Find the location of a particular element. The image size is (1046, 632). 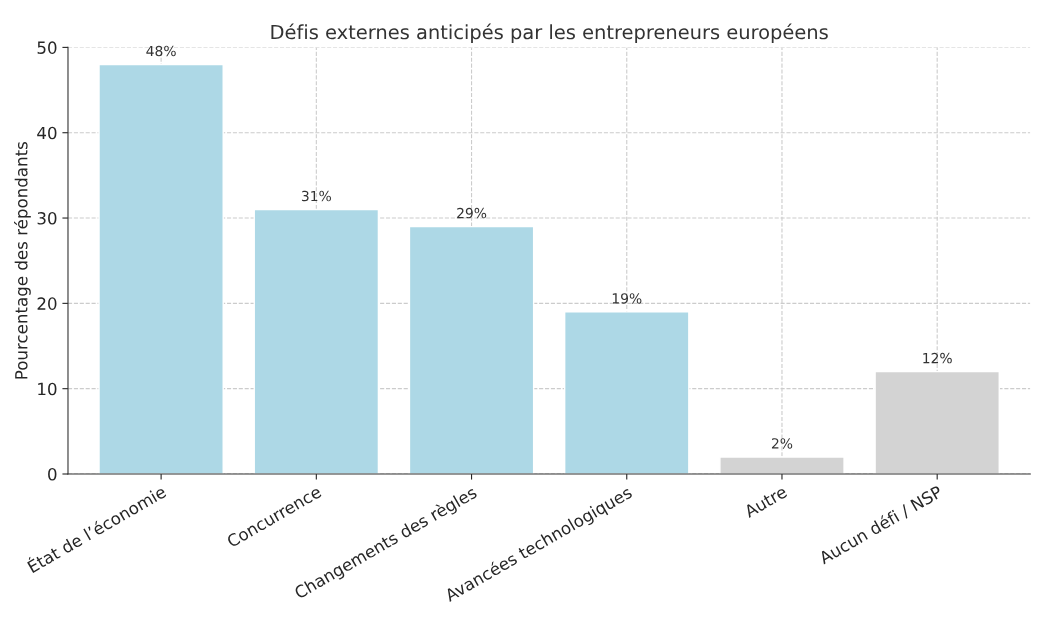

y-axis-title: Pourcentage des répondants is located at coordinates (22, 260).